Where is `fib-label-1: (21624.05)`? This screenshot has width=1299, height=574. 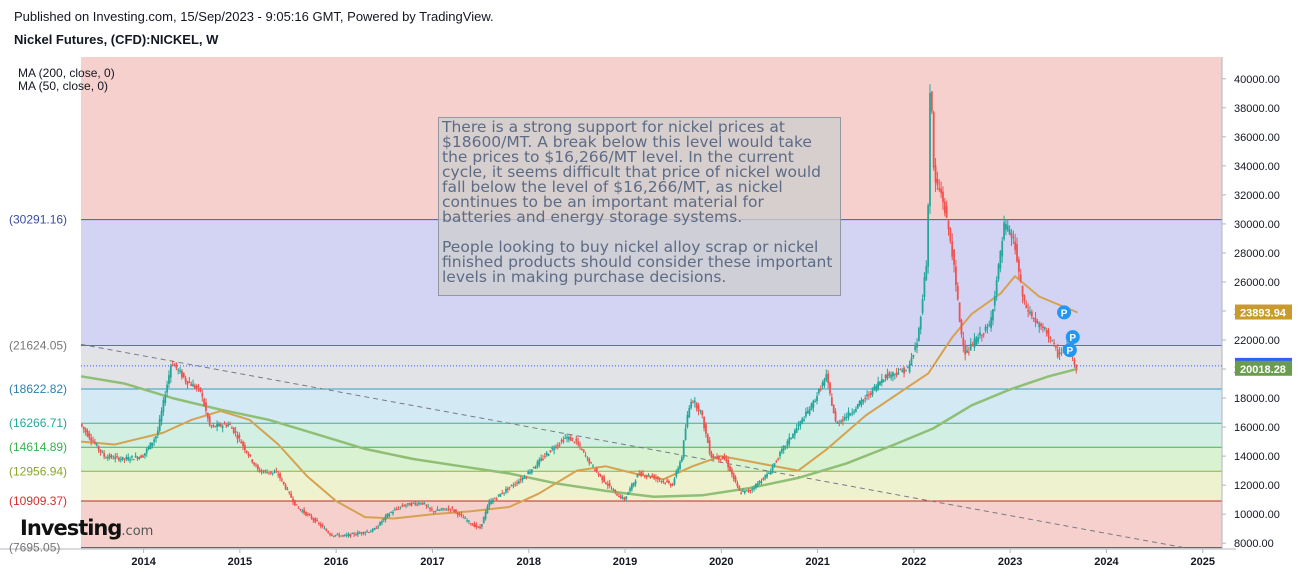 fib-label-1: (21624.05) is located at coordinates (38, 345).